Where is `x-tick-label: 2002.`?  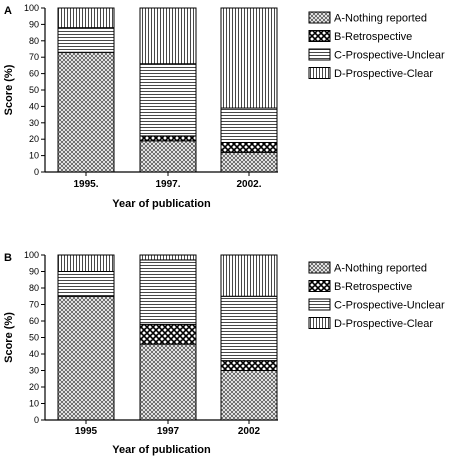
x-tick-label: 2002. is located at coordinates (248, 184).